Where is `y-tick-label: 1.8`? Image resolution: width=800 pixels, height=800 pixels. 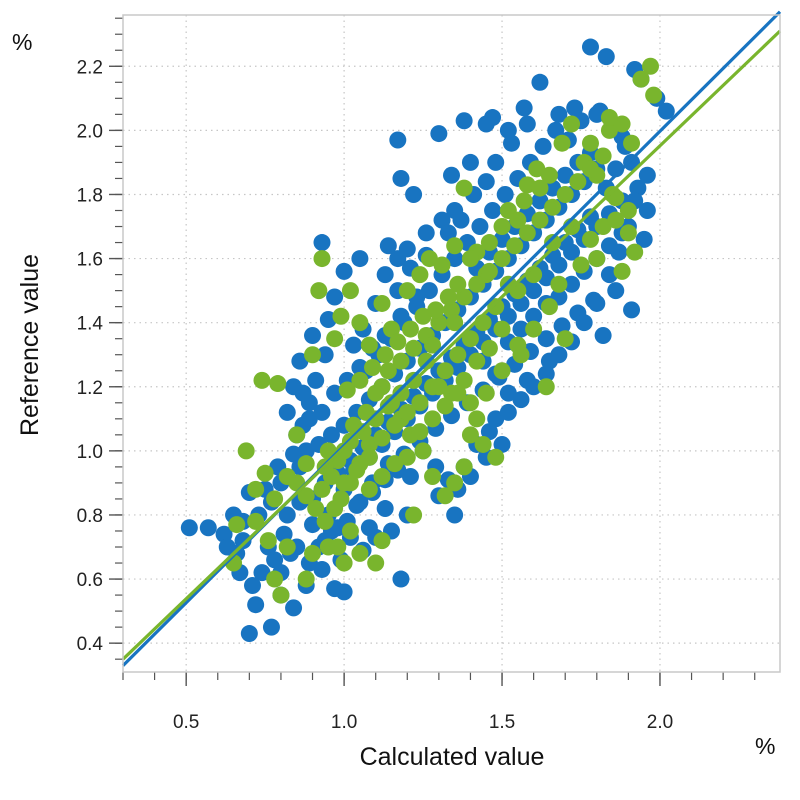
y-tick-label: 1.8 is located at coordinates (90, 195).